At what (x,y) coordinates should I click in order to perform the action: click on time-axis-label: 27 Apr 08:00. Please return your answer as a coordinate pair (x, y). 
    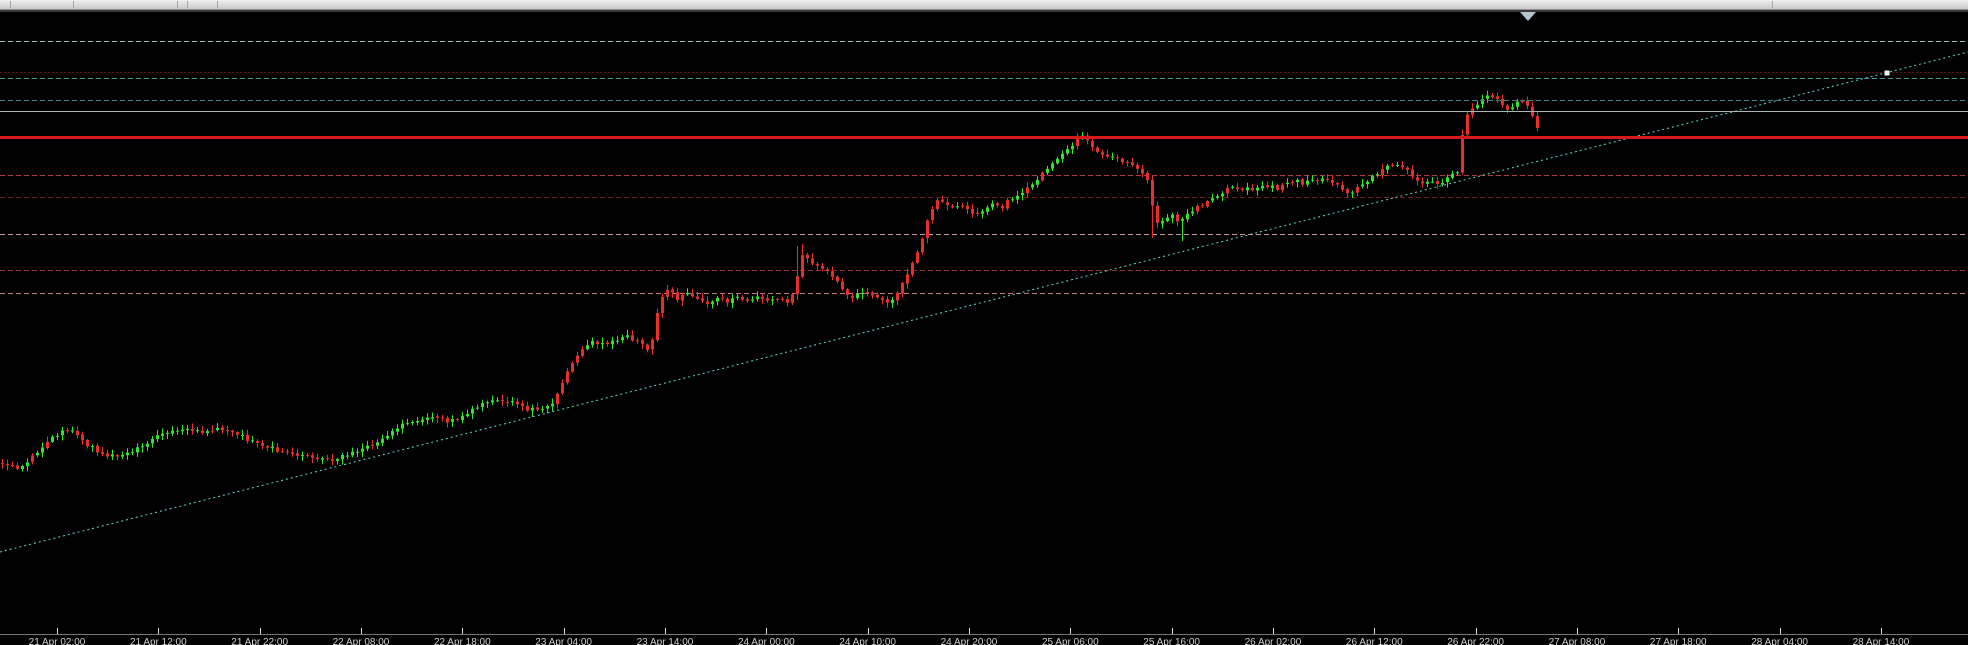
    Looking at the image, I should click on (1577, 641).